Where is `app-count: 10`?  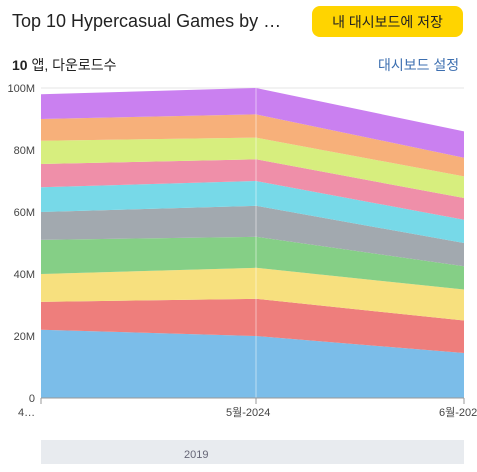
app-count: 10 is located at coordinates (20, 65).